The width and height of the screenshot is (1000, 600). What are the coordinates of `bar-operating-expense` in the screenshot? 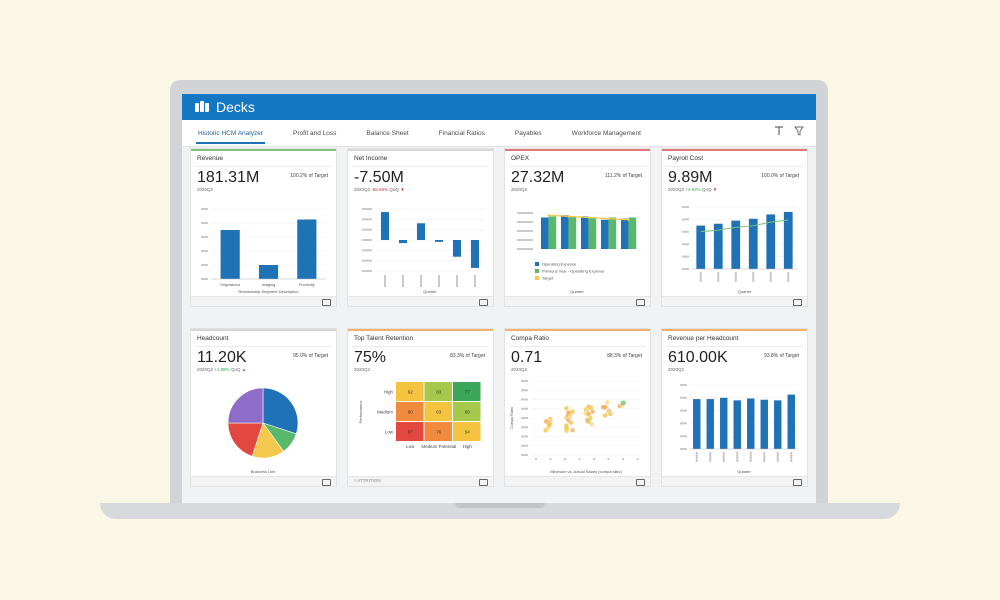 It's located at (605, 234).